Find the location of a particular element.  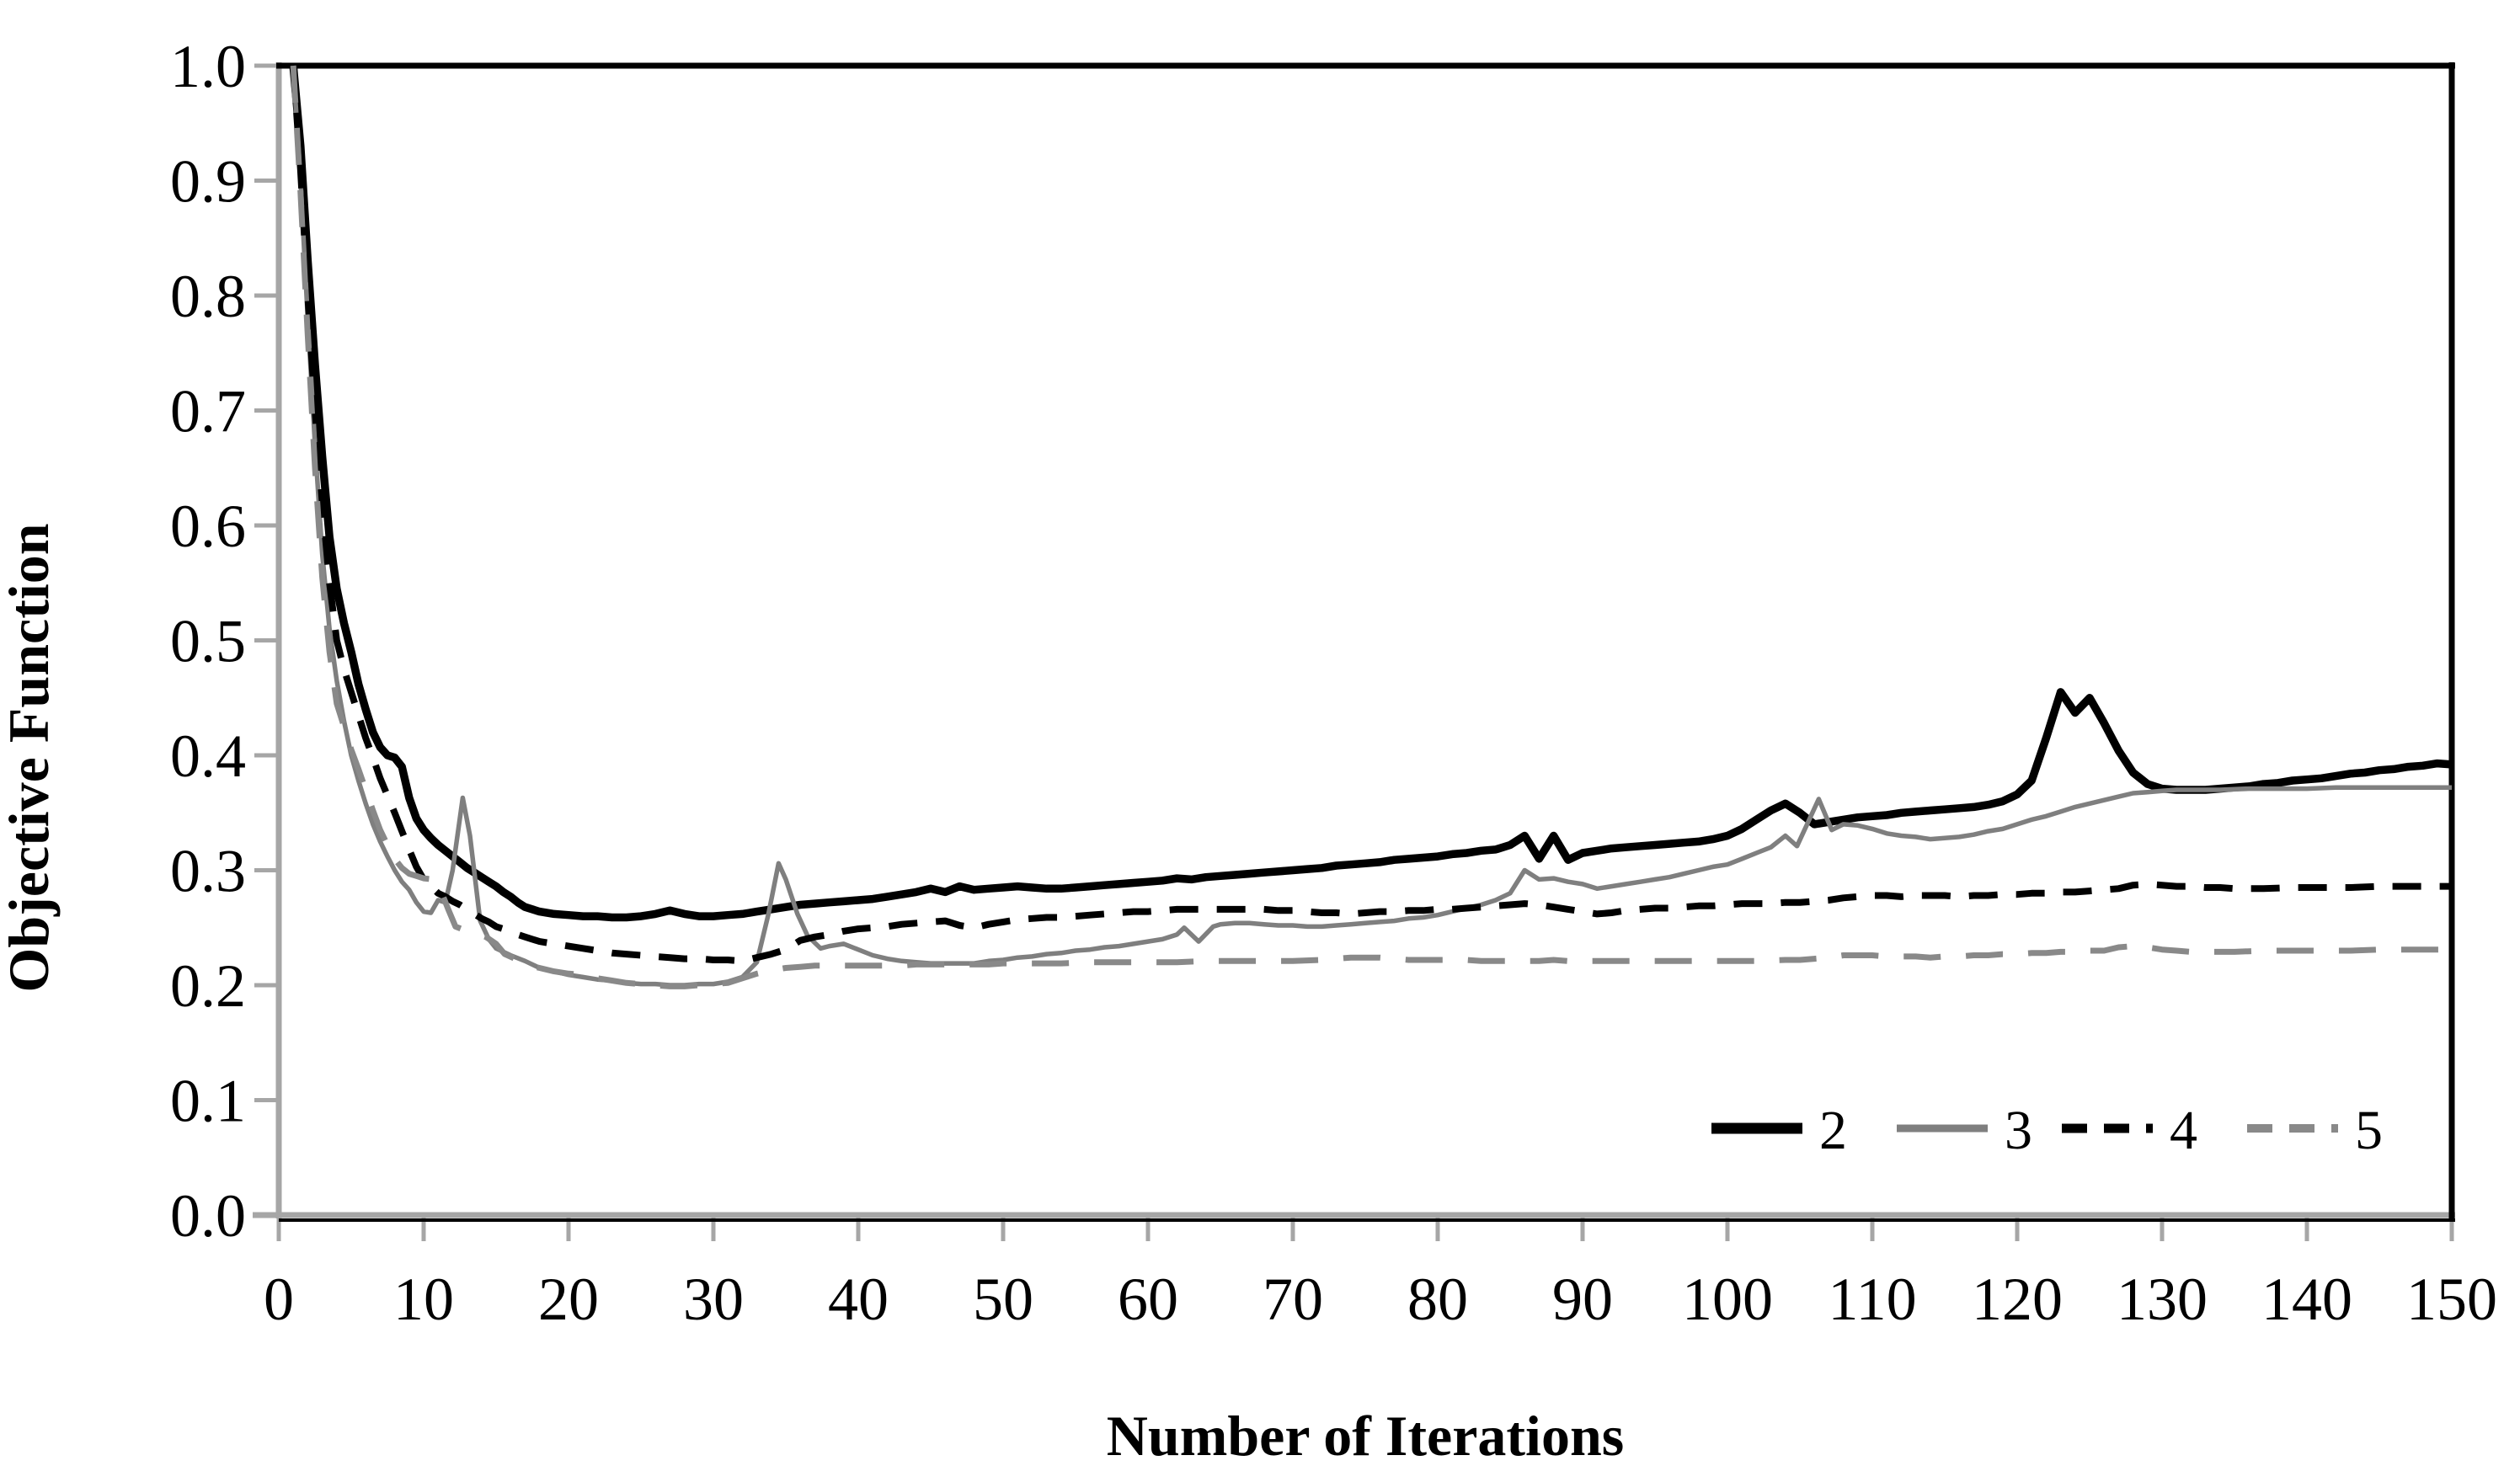

legend-label-4: 4 is located at coordinates (2183, 1131).